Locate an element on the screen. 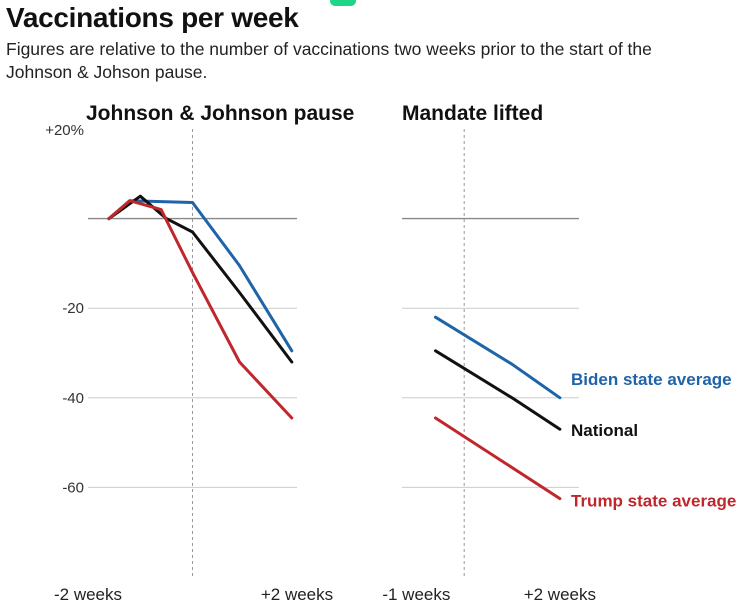  y-tick-label: -20 is located at coordinates (73, 308).